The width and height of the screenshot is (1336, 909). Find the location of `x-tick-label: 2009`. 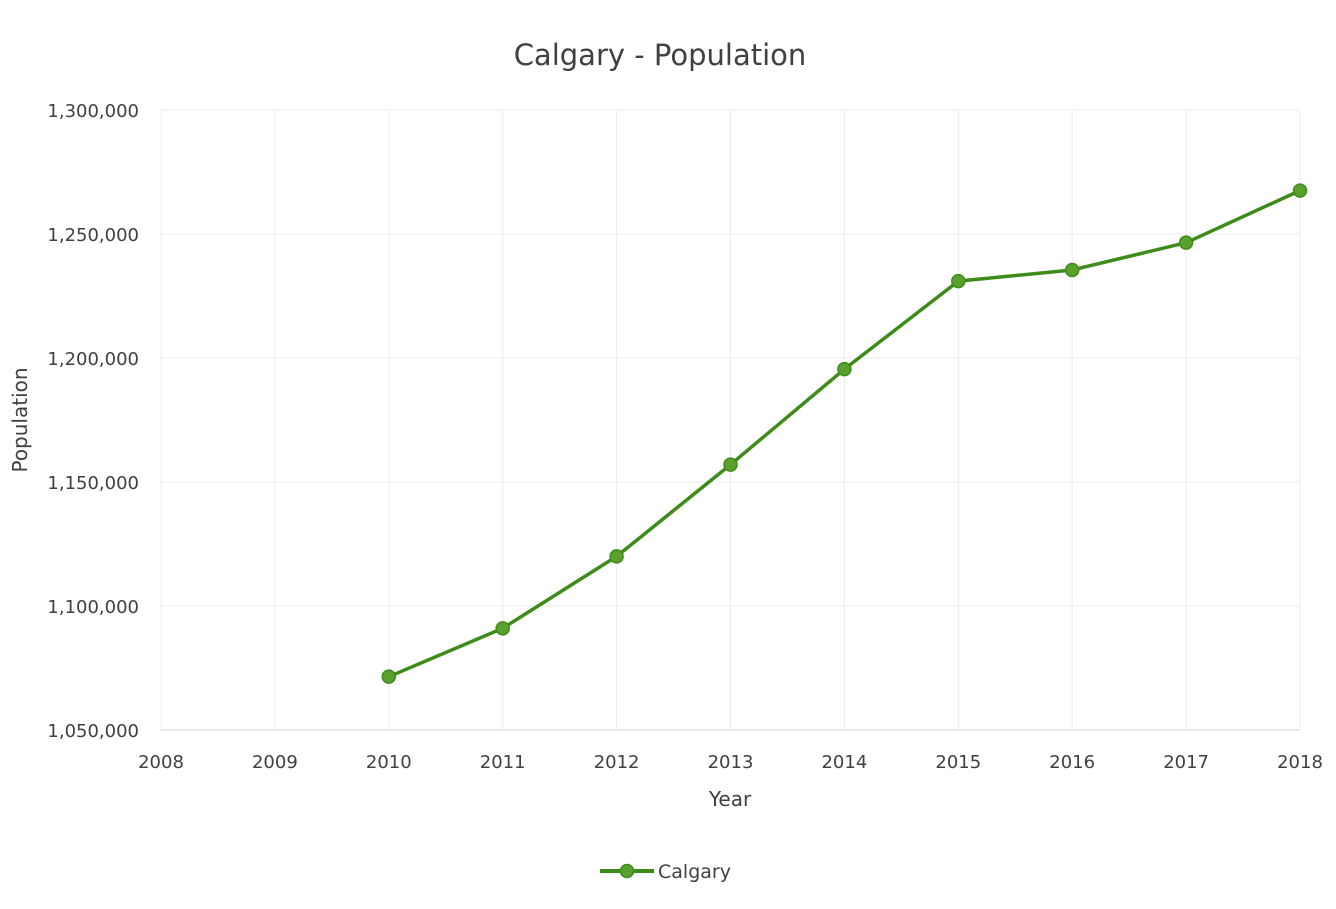

x-tick-label: 2009 is located at coordinates (275, 762).